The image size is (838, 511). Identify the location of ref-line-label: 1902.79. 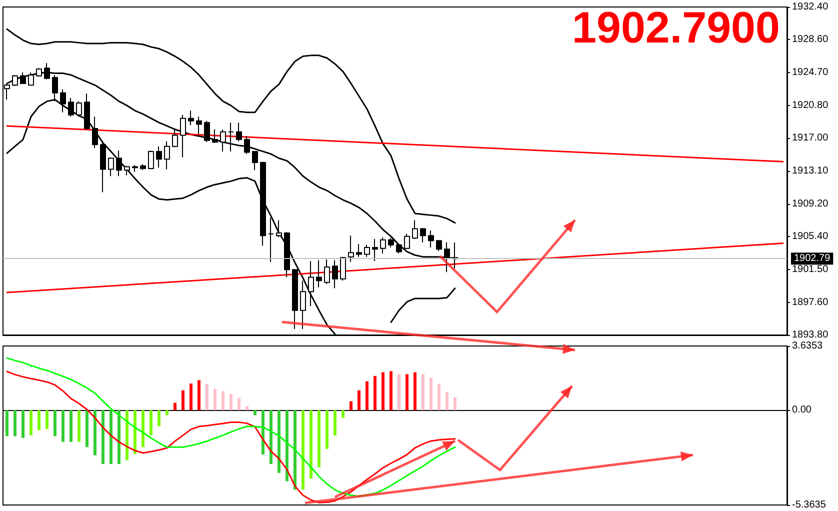
(812, 258).